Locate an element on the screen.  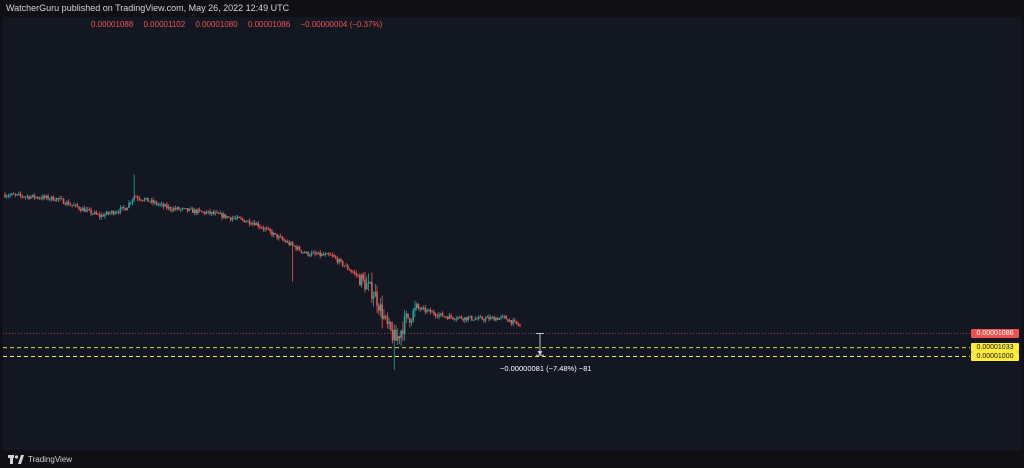
footer-bar is located at coordinates (512, 459).